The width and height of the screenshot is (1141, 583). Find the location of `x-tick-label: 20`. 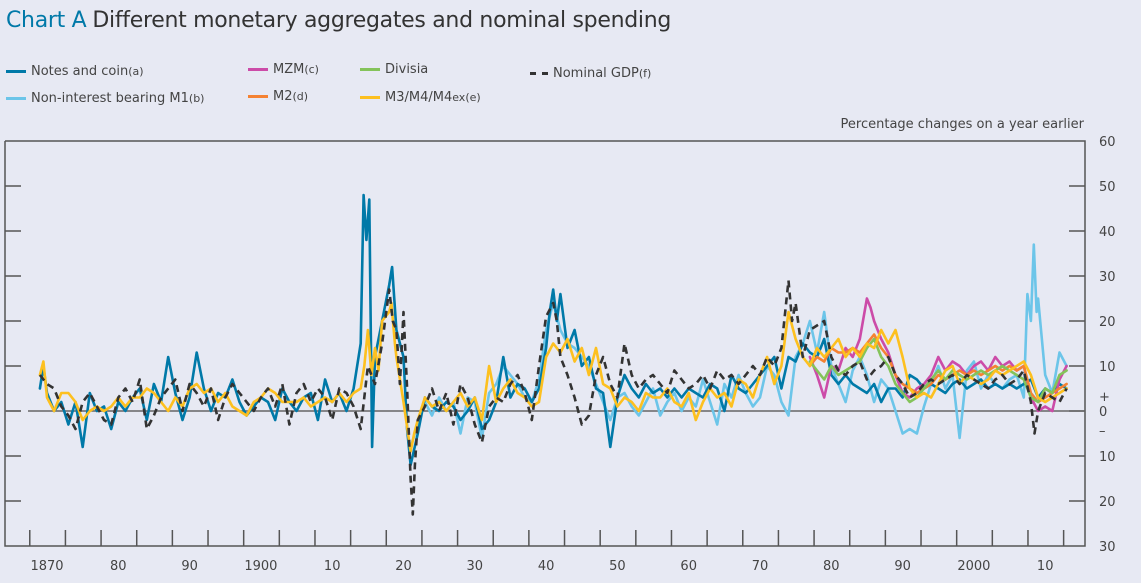

x-tick-label: 20 is located at coordinates (403, 566).